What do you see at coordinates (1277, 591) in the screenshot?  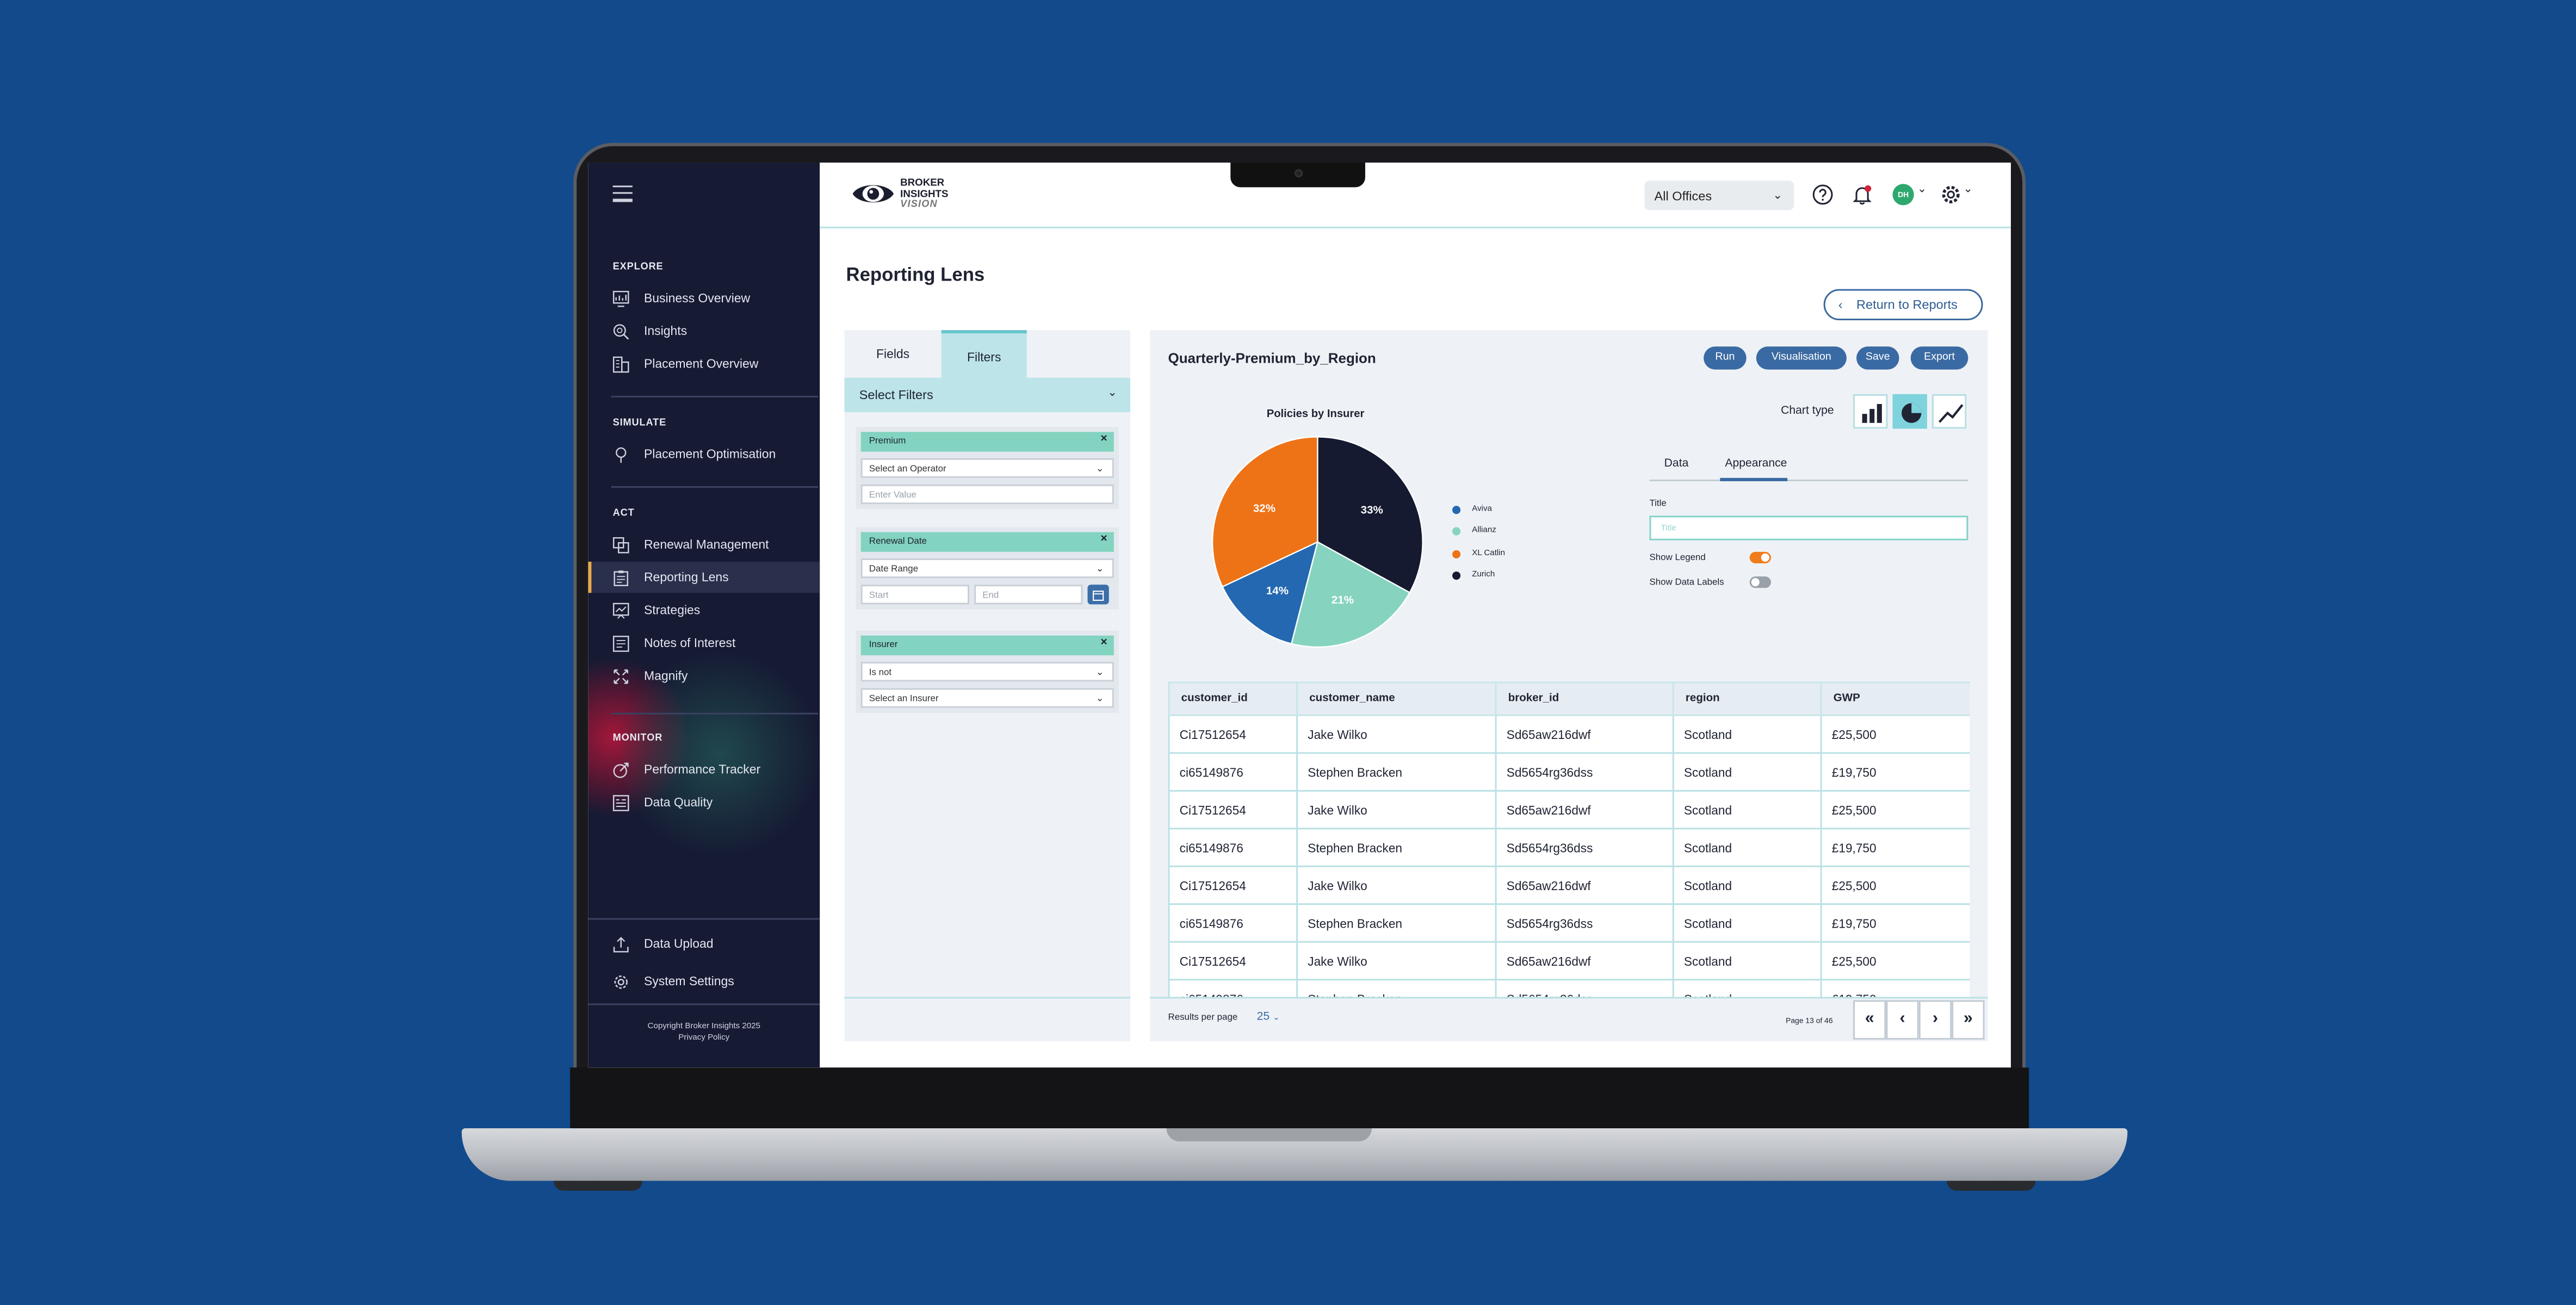 I see `pie-data-label: 14%` at bounding box center [1277, 591].